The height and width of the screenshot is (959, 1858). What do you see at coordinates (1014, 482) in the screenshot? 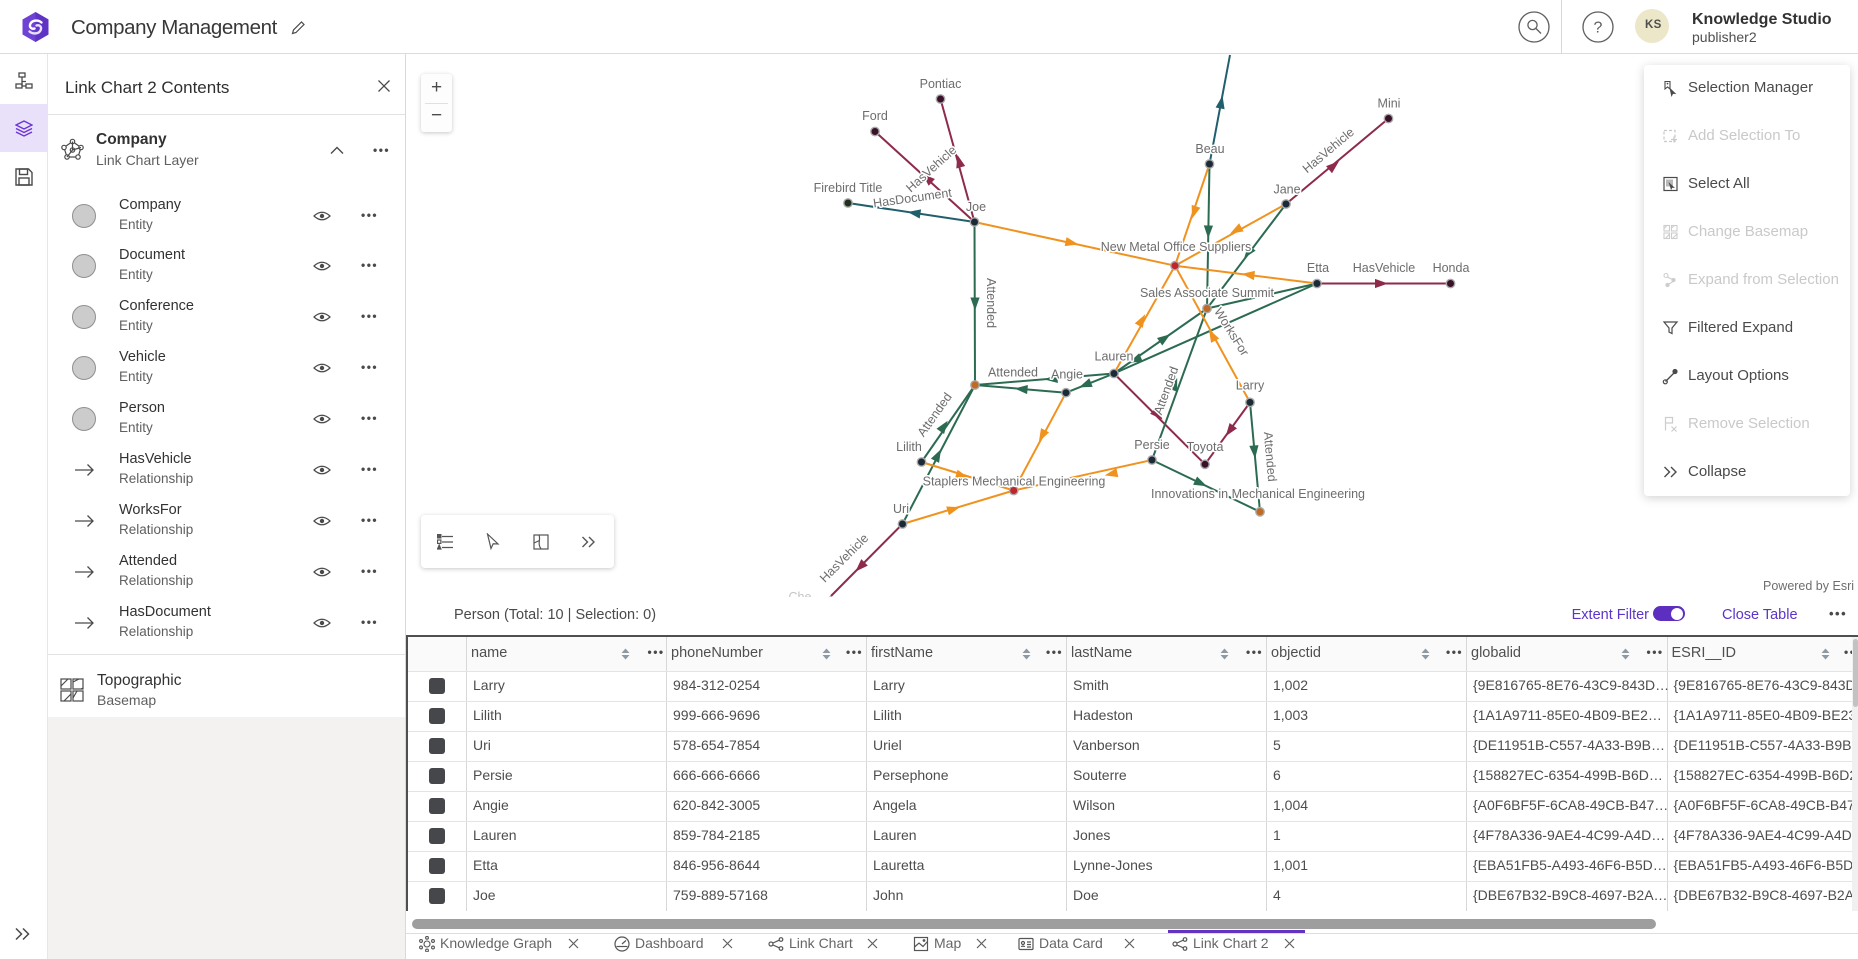
I see `svg-text:Staplers Mechanical Engineerin: Staplers Mechanical Engineering` at bounding box center [1014, 482].